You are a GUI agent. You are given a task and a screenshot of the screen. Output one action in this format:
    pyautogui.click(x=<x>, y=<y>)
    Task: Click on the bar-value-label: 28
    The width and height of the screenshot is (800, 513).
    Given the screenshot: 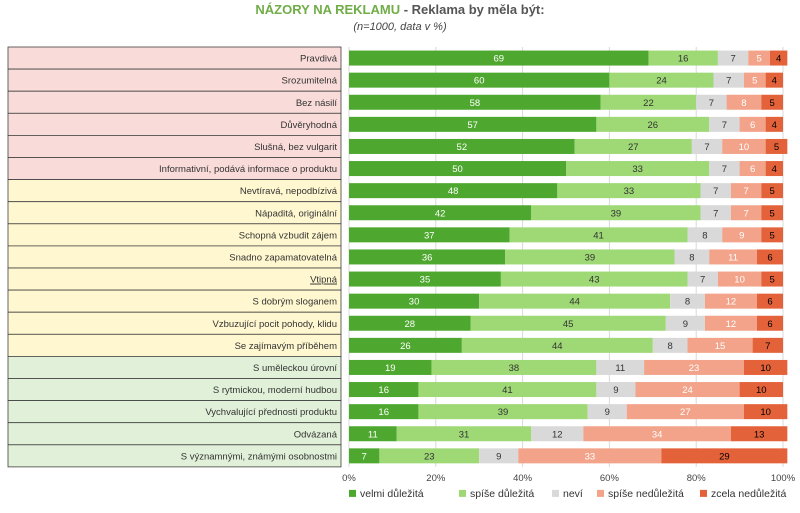 What is the action you would take?
    pyautogui.click(x=409, y=324)
    